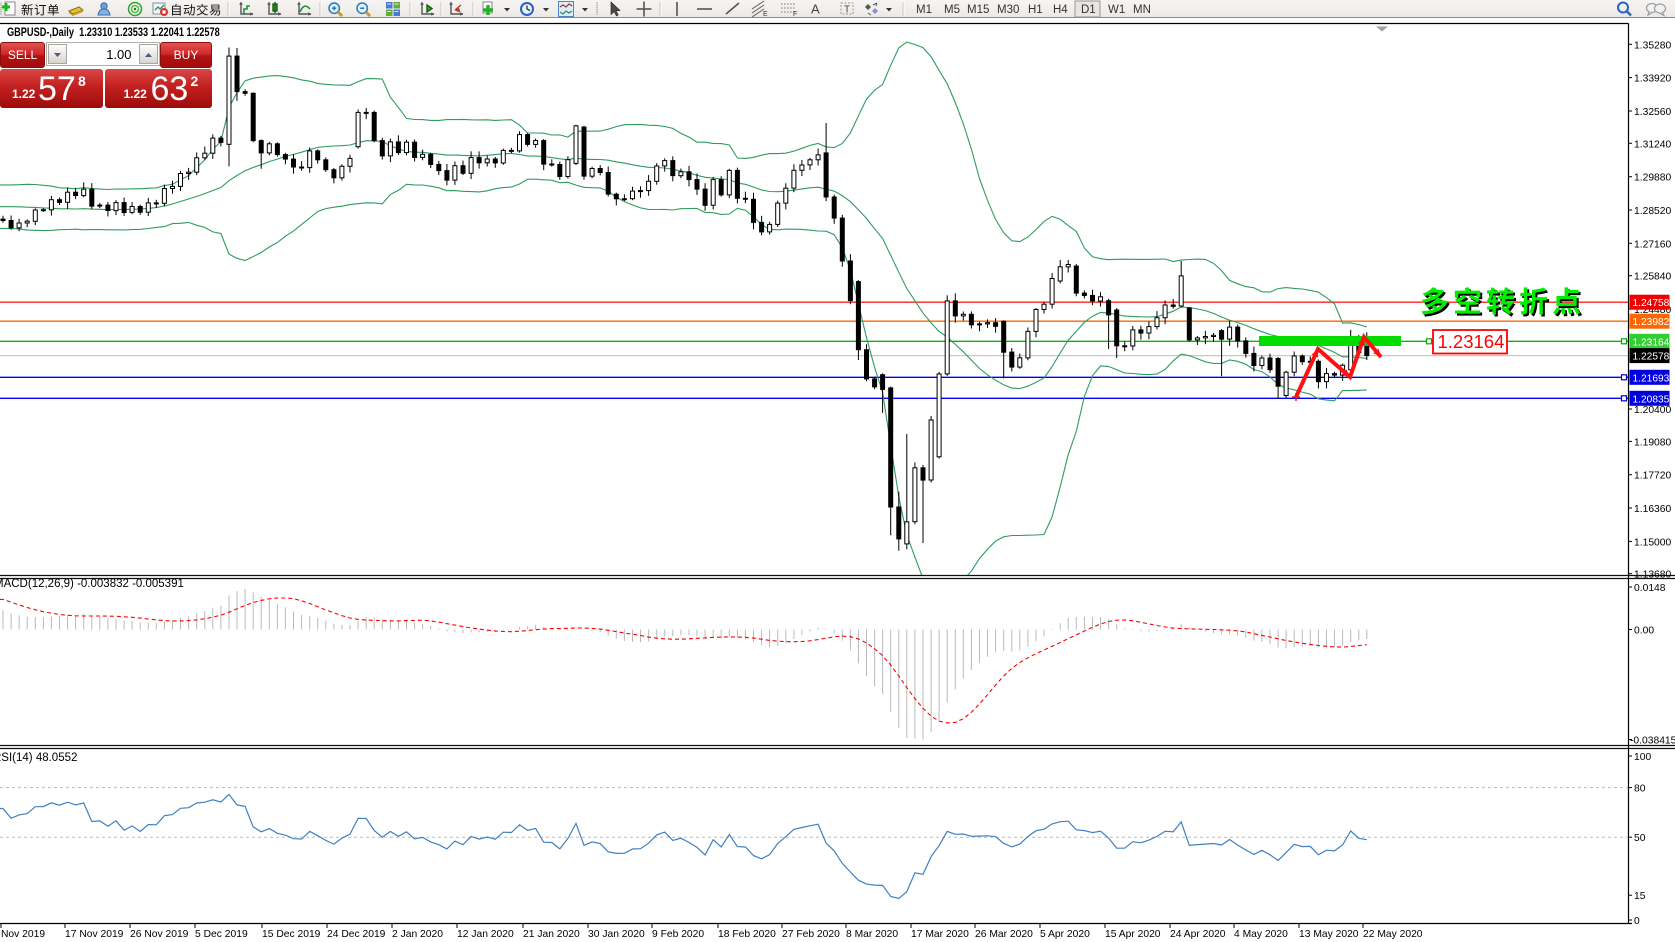 The width and height of the screenshot is (1675, 942). Describe the element at coordinates (1644, 631) in the screenshot. I see `svg-text: 0.00` at that location.